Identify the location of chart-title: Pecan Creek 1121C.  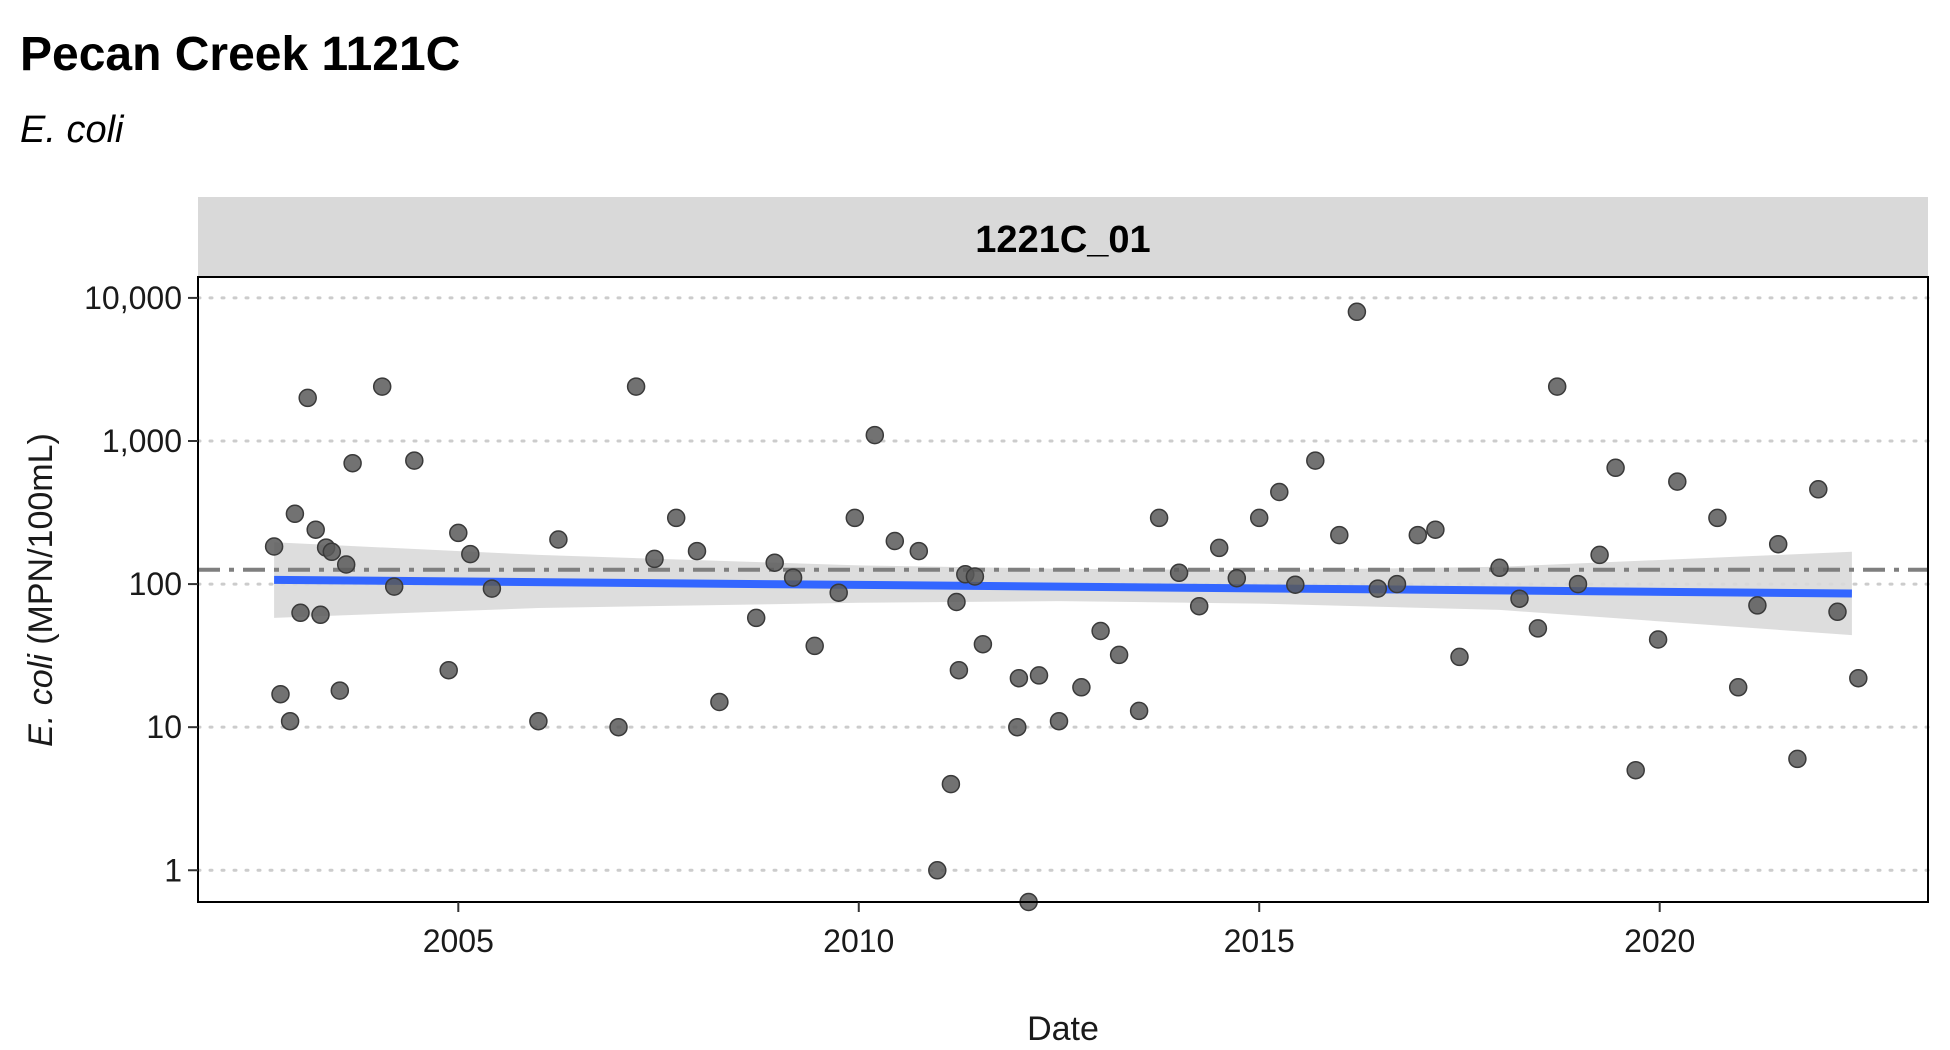
(240, 54).